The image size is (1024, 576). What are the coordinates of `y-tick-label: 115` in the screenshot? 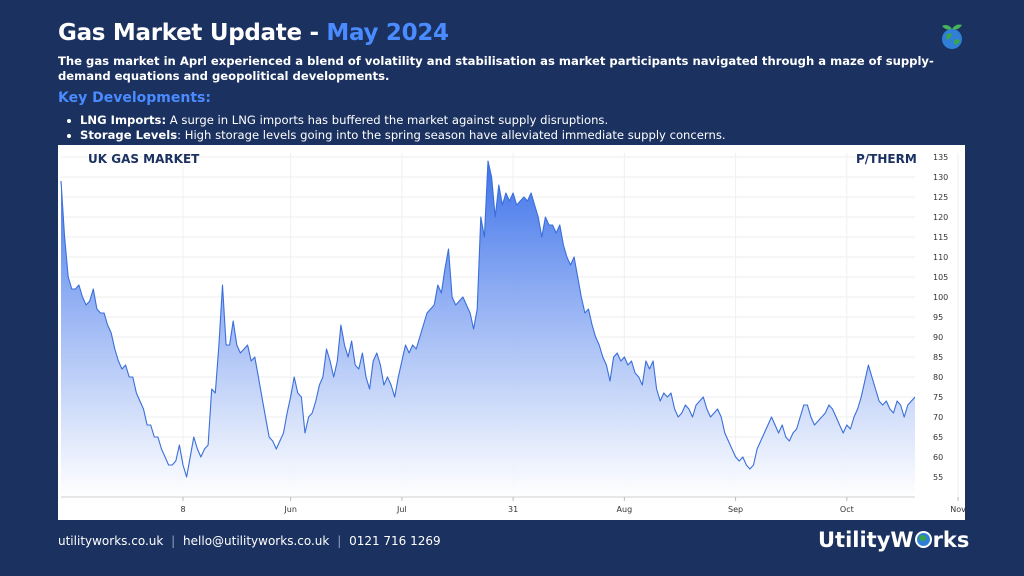 It's located at (940, 237).